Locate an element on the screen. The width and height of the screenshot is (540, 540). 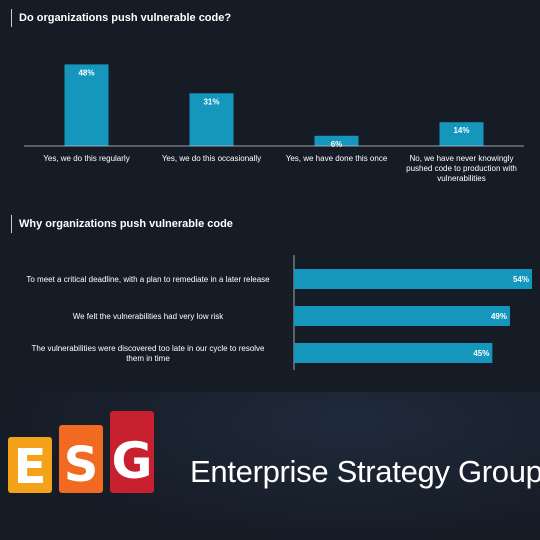
bar-value-label: 14% is located at coordinates (461, 130).